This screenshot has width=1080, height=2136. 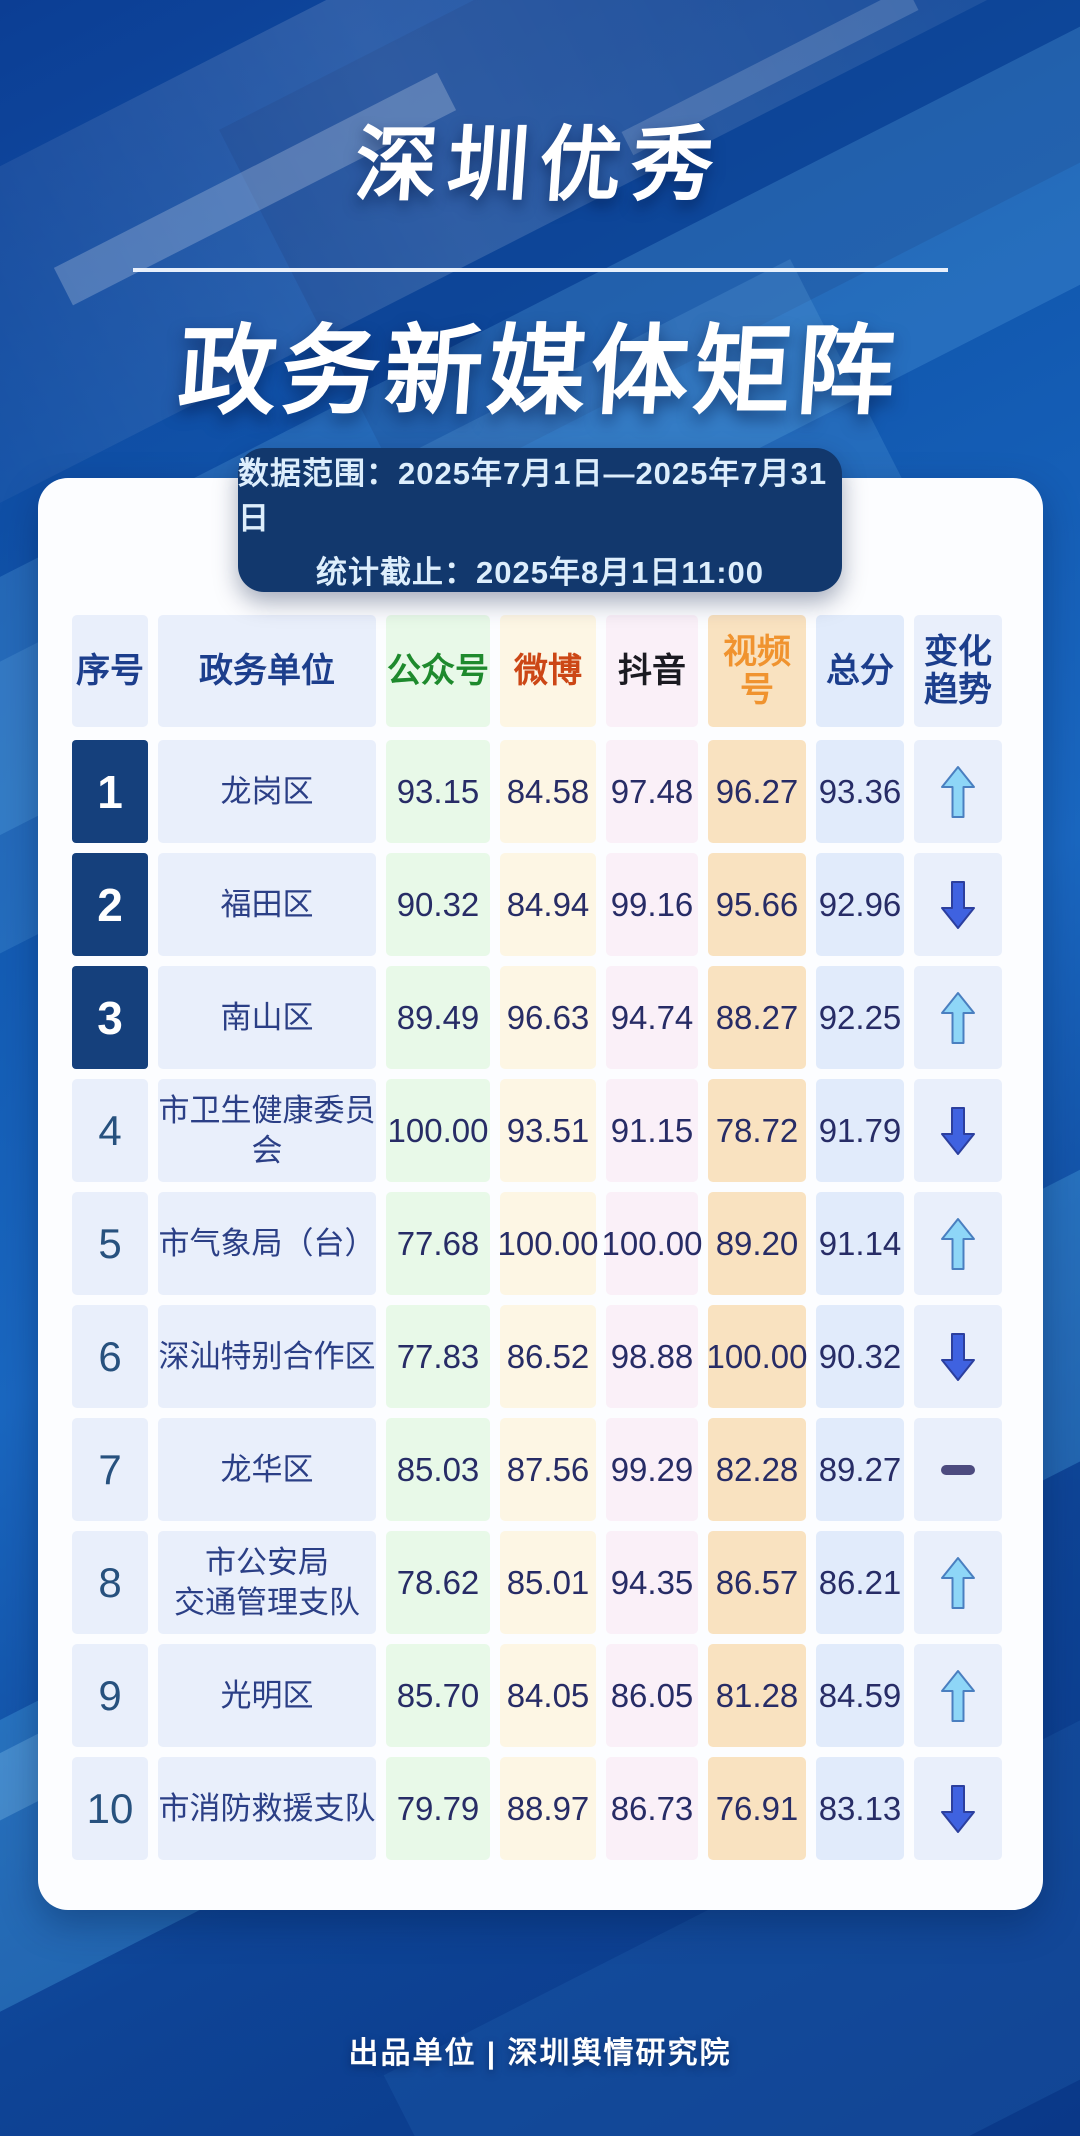 What do you see at coordinates (757, 1130) in the screenshot?
I see `shipinhao-score-cell: 78.72` at bounding box center [757, 1130].